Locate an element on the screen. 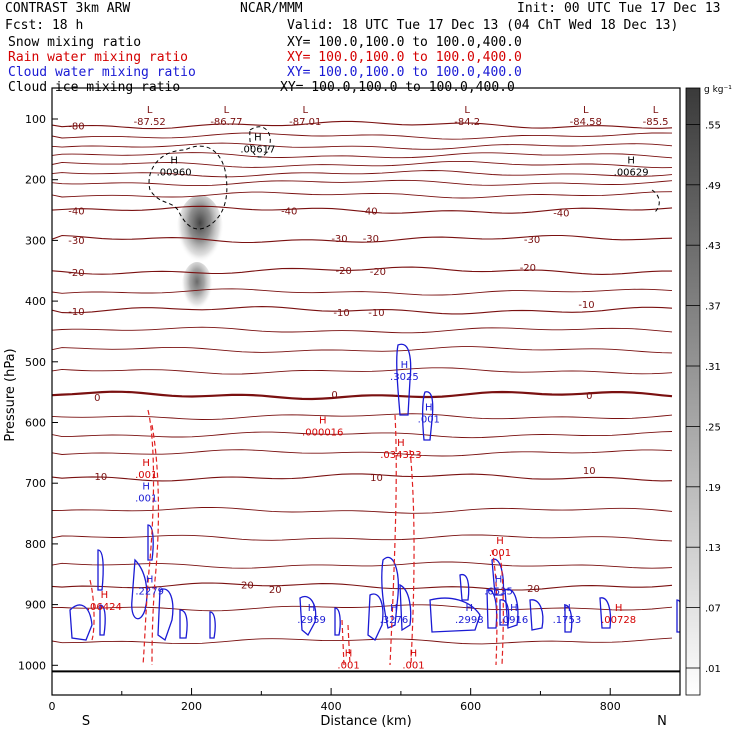 This screenshot has width=740, height=740. x-tick-label: 200 is located at coordinates (191, 706).